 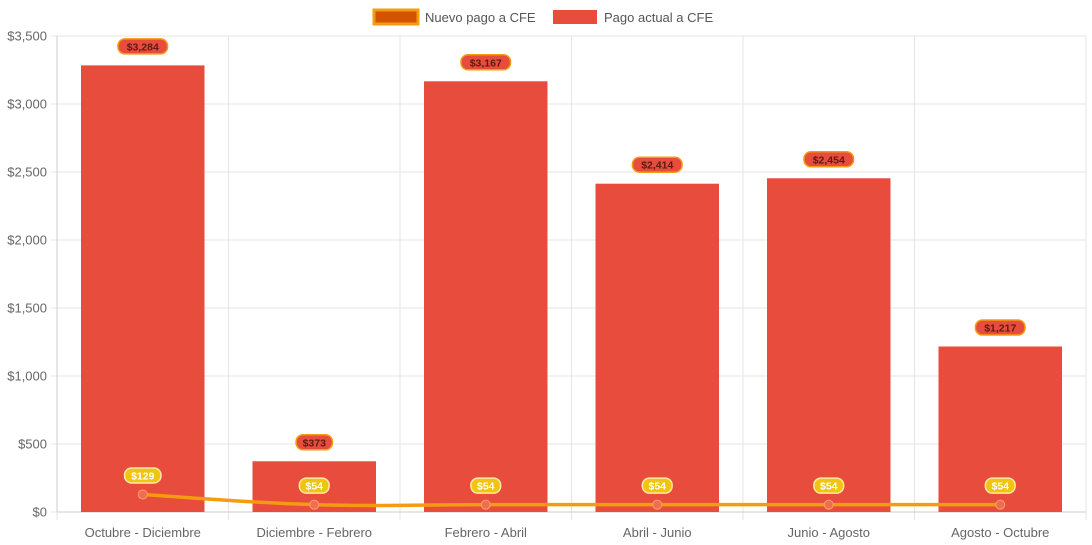 What do you see at coordinates (657, 532) in the screenshot?
I see `x-tick-label: Abril - Junio` at bounding box center [657, 532].